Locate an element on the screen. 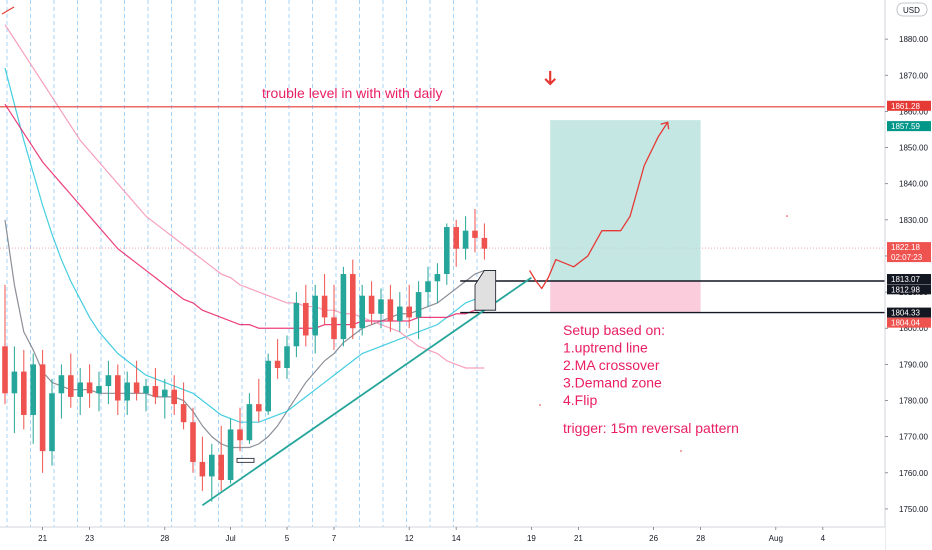 This screenshot has height=550, width=932. down-arrow-icon is located at coordinates (550, 78).